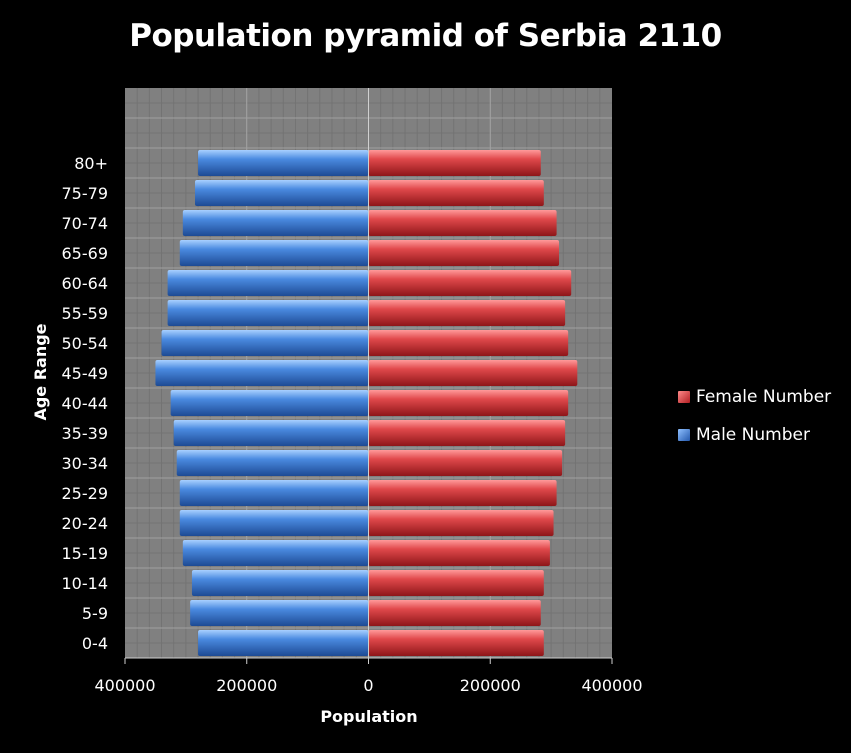 The width and height of the screenshot is (851, 753). What do you see at coordinates (283, 163) in the screenshot?
I see `bar-male-80+` at bounding box center [283, 163].